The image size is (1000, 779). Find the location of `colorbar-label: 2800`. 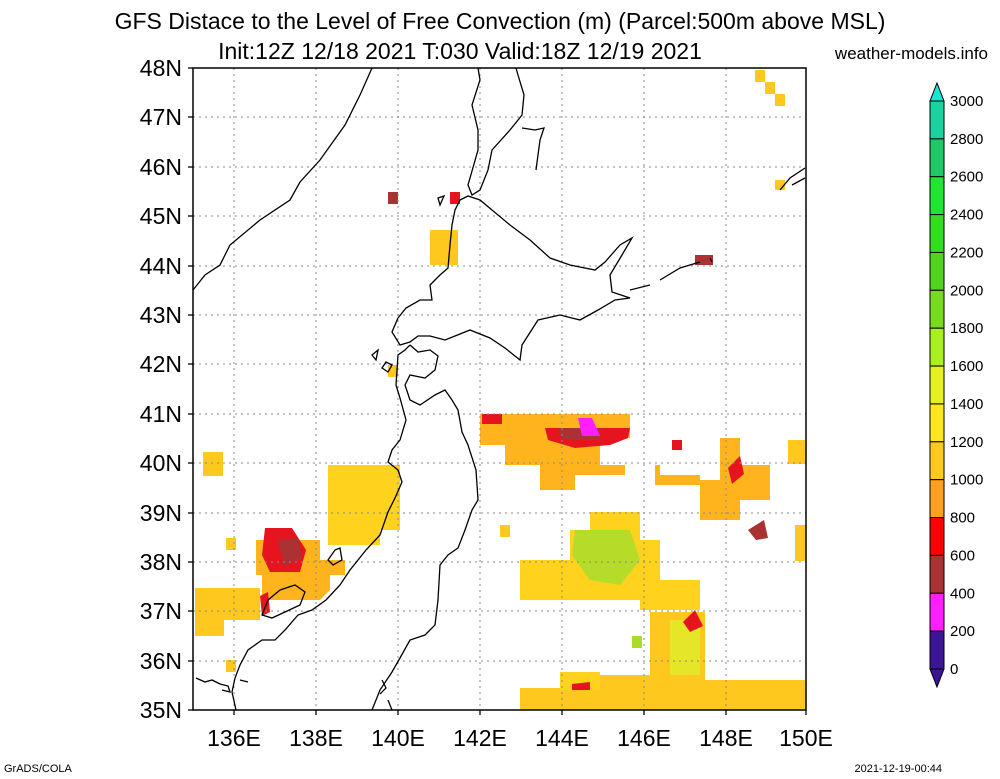

colorbar-label: 2800 is located at coordinates (966, 139).